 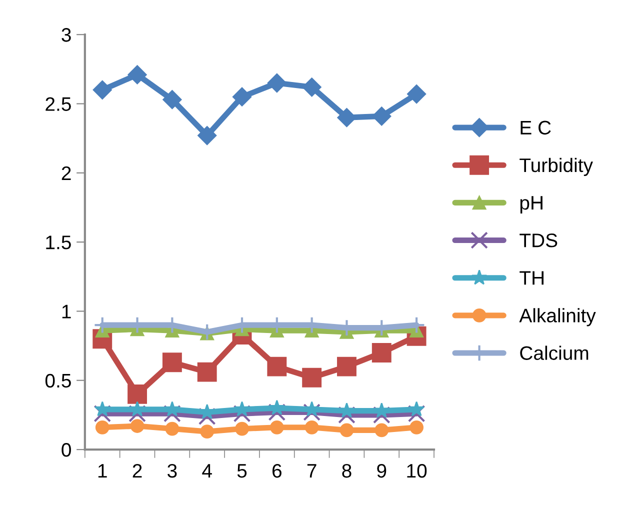 I want to click on y-tick-label: 0.5, so click(x=58, y=381).